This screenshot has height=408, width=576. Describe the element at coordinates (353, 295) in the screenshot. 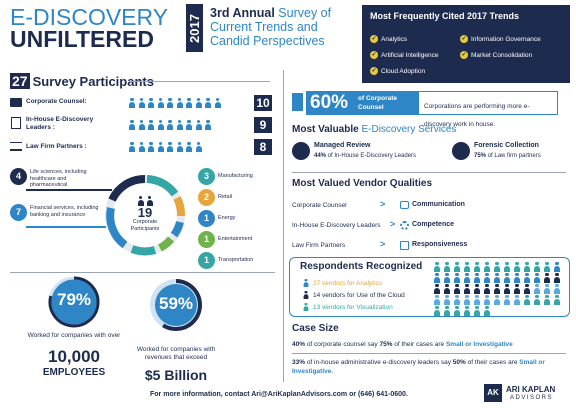

I see `respondent-cloud: 14 vendors for Use of the Cloud` at that location.